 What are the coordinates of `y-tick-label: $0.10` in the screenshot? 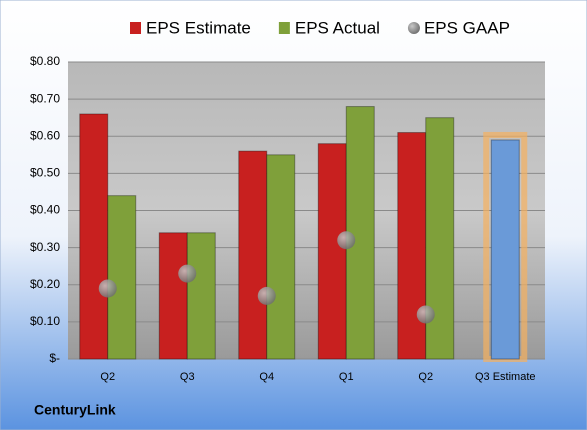 It's located at (45, 321).